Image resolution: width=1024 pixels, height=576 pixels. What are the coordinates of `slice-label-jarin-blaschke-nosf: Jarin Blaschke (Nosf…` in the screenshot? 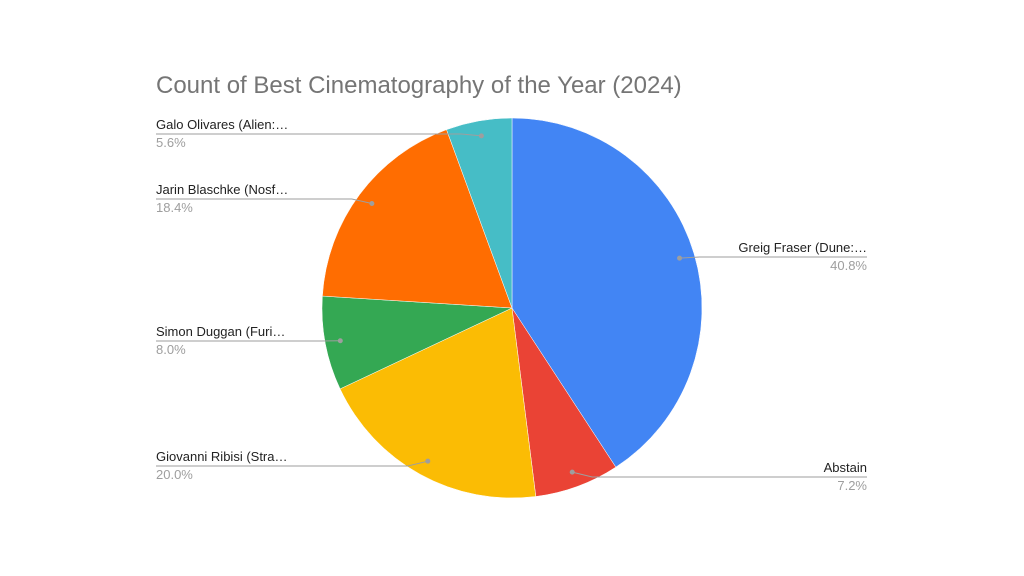 It's located at (222, 189).